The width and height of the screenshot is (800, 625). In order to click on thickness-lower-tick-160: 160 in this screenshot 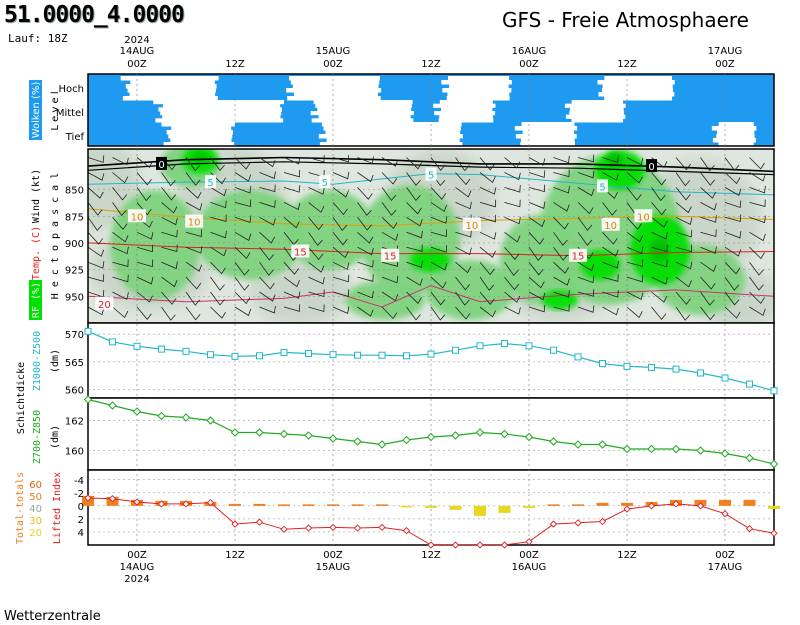, I will do `click(74, 452)`.